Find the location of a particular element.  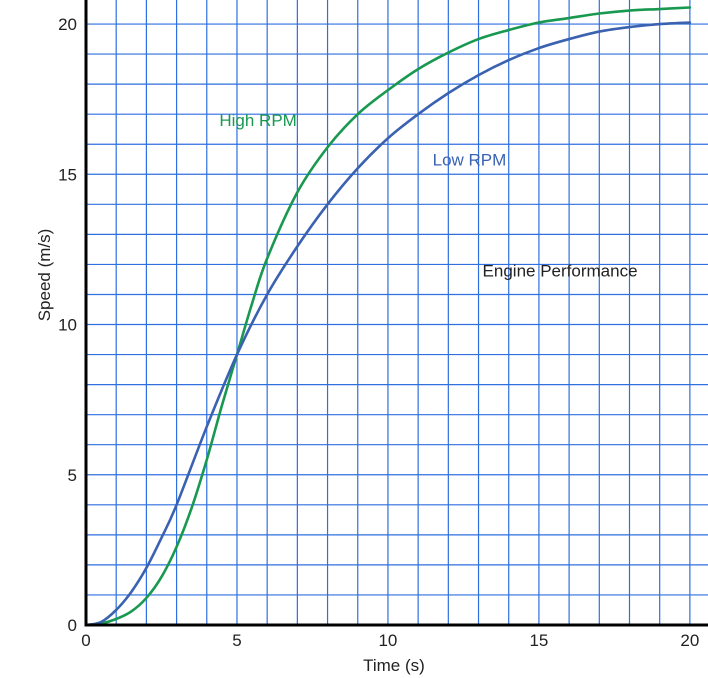

y-tick-label: 0 is located at coordinates (72, 625).